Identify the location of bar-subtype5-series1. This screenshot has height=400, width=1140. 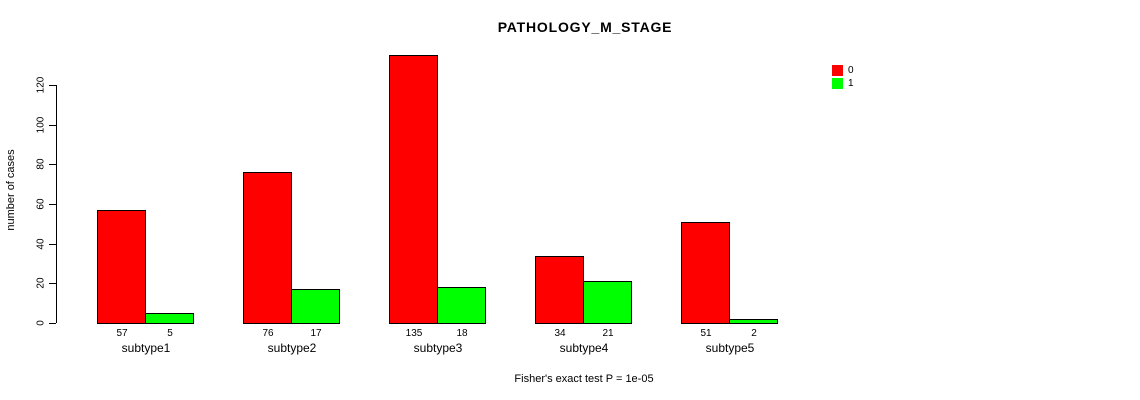
(753, 321).